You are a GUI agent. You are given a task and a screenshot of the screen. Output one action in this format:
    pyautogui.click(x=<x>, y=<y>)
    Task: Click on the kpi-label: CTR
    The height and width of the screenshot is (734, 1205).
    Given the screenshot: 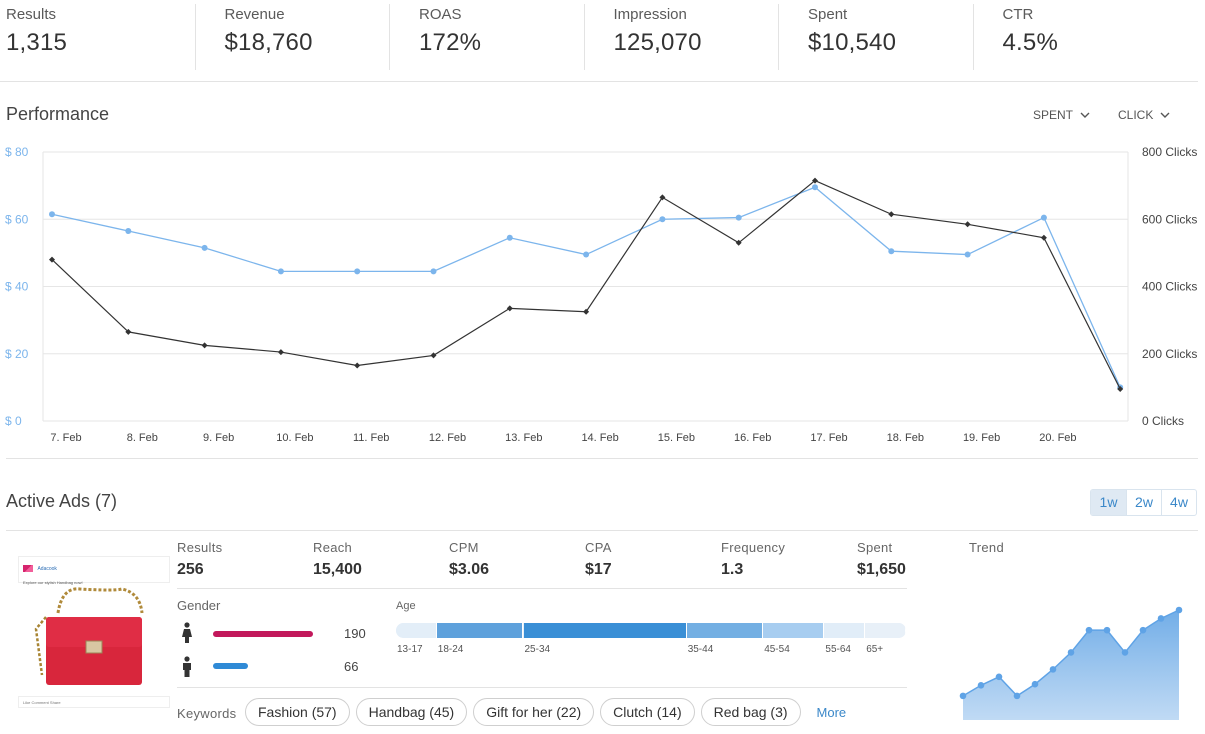 What is the action you would take?
    pyautogui.click(x=1018, y=14)
    